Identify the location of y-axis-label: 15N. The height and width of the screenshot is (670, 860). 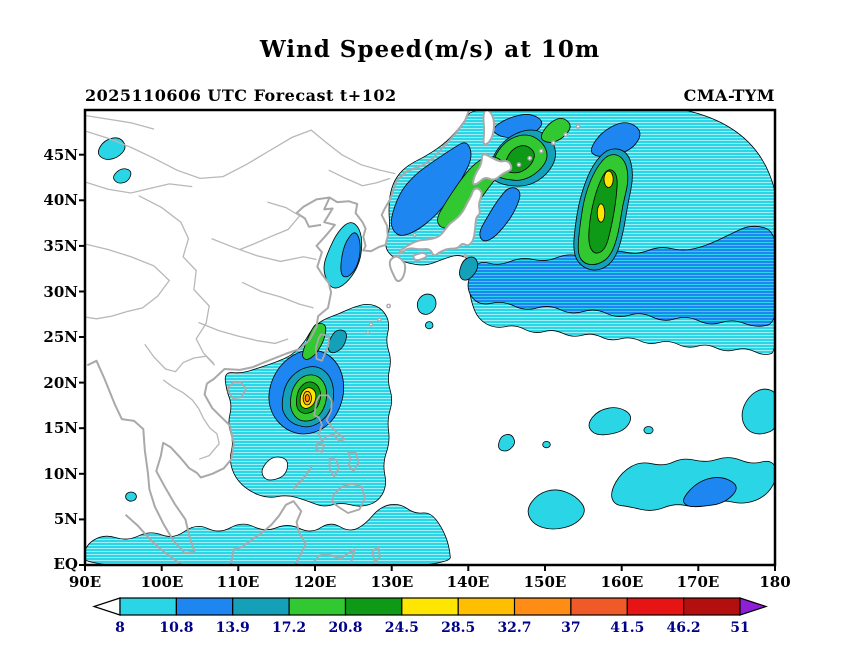
(60, 428).